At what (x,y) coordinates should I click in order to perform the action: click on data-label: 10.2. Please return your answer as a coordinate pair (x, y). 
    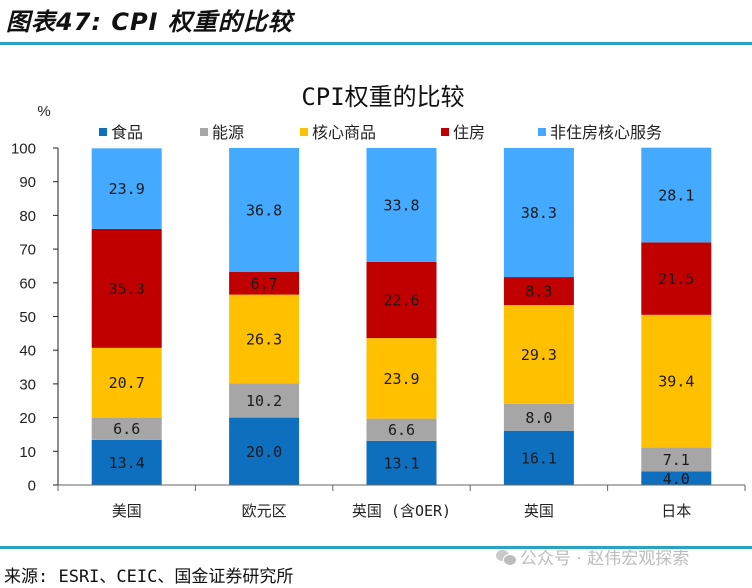
    Looking at the image, I should click on (264, 401).